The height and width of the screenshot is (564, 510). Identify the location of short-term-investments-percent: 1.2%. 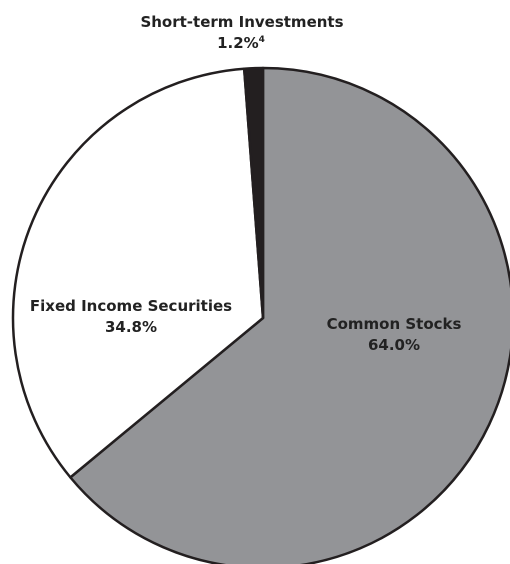
(238, 43).